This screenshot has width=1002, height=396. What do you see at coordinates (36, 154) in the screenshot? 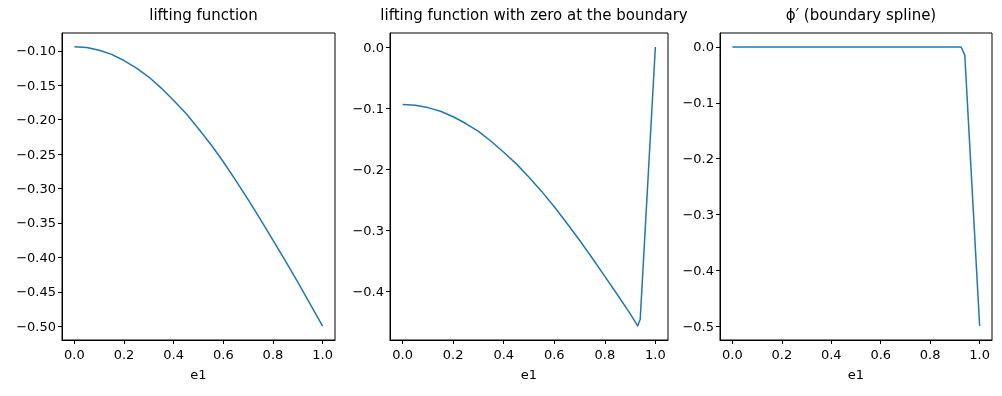
I see `y-tick-label: −0.25` at bounding box center [36, 154].